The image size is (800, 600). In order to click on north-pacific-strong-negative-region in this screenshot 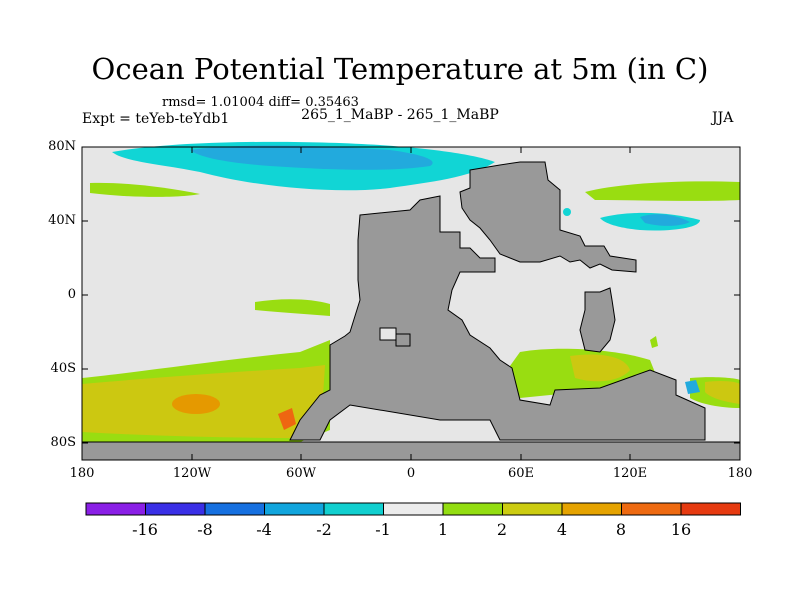, I will do `click(665, 220)`.